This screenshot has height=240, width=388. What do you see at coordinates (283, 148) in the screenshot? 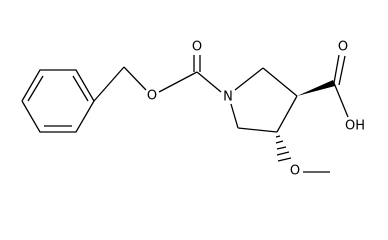
I see `hash-bond` at bounding box center [283, 148].